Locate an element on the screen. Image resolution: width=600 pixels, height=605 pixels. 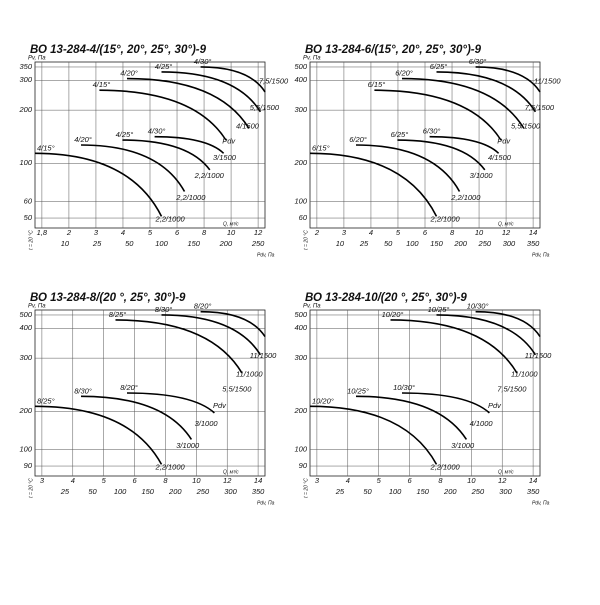
curve-label: 10/30° is located at coordinates (478, 306).